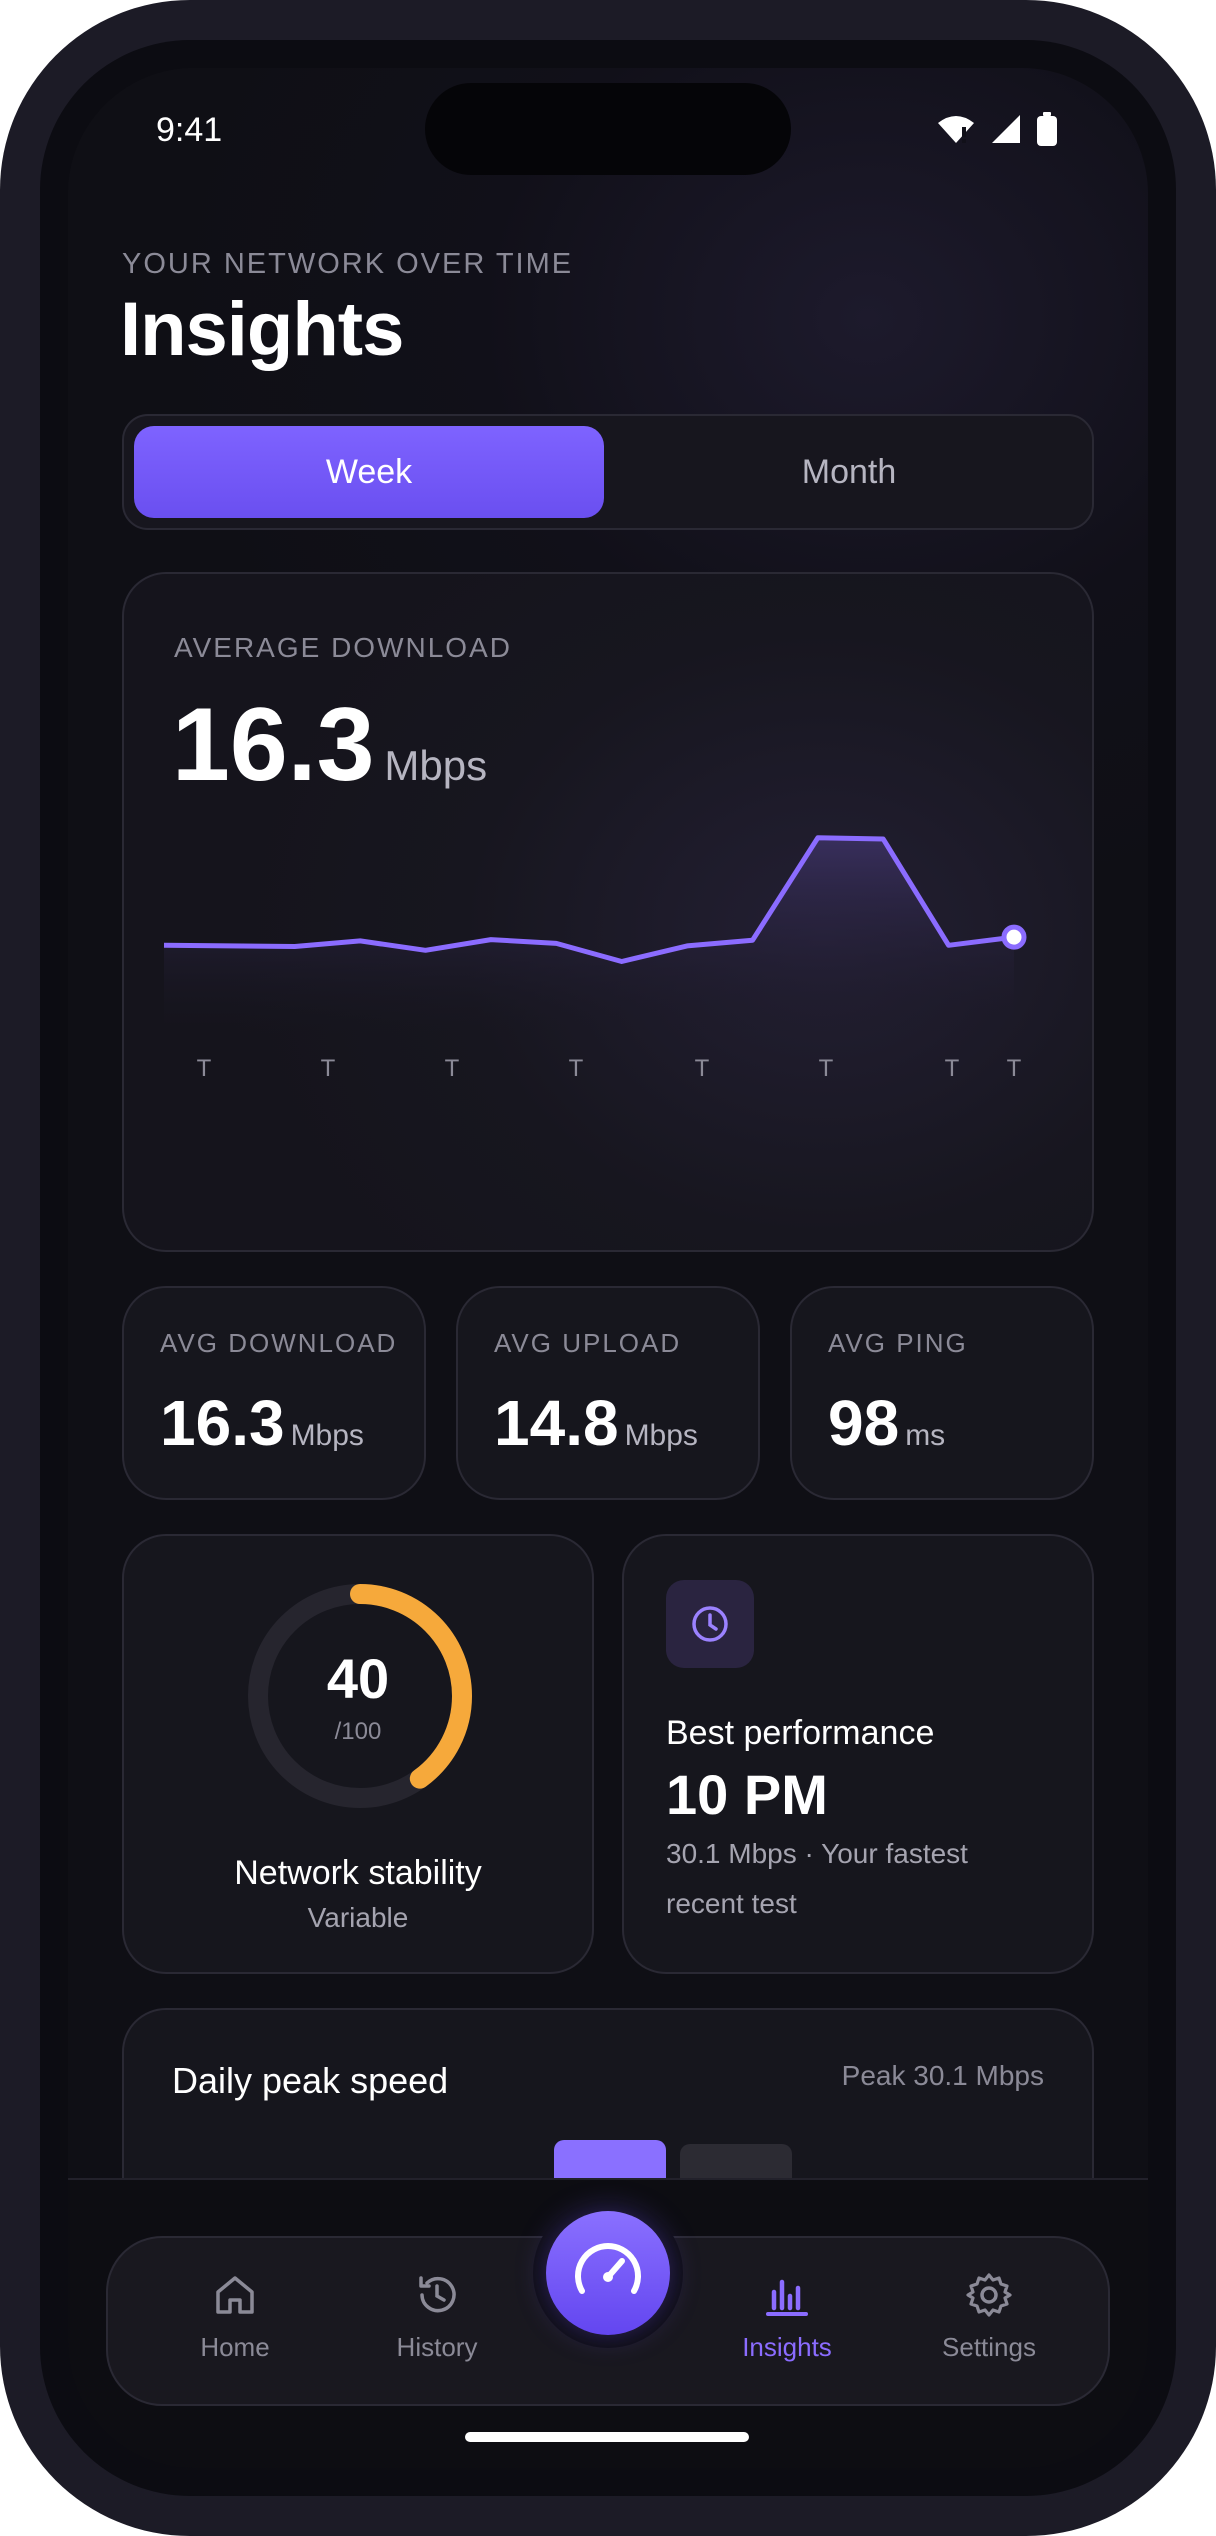  What do you see at coordinates (358, 1731) in the screenshot?
I see `stability-max: /100` at bounding box center [358, 1731].